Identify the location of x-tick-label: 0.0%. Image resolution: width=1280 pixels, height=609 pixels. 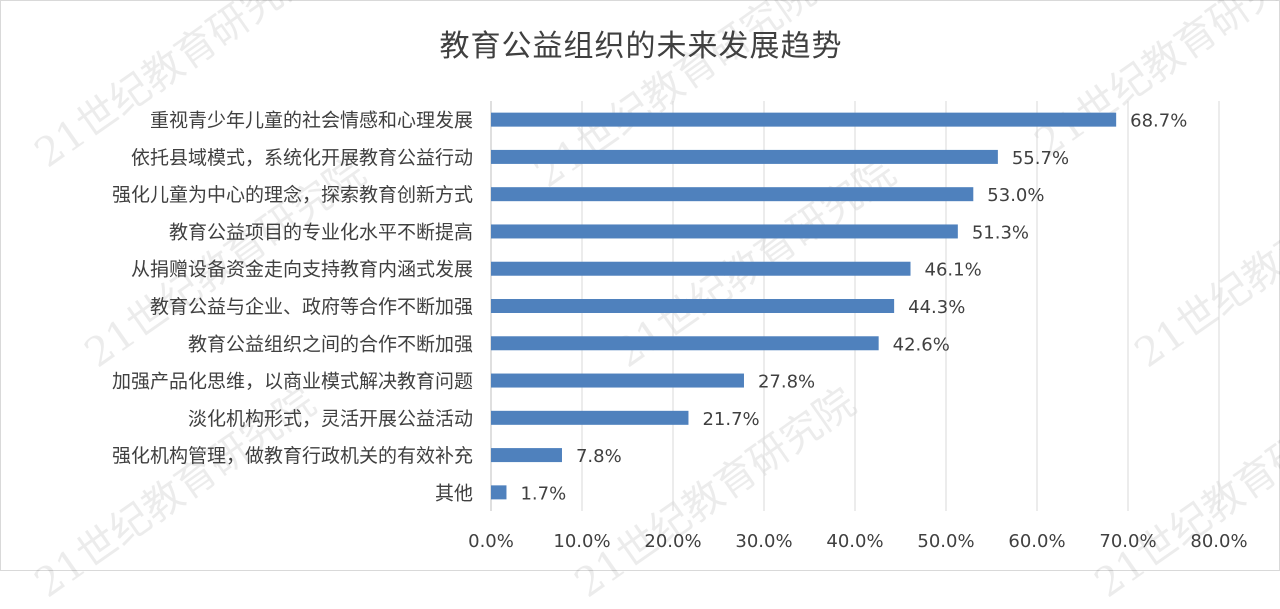
(491, 541).